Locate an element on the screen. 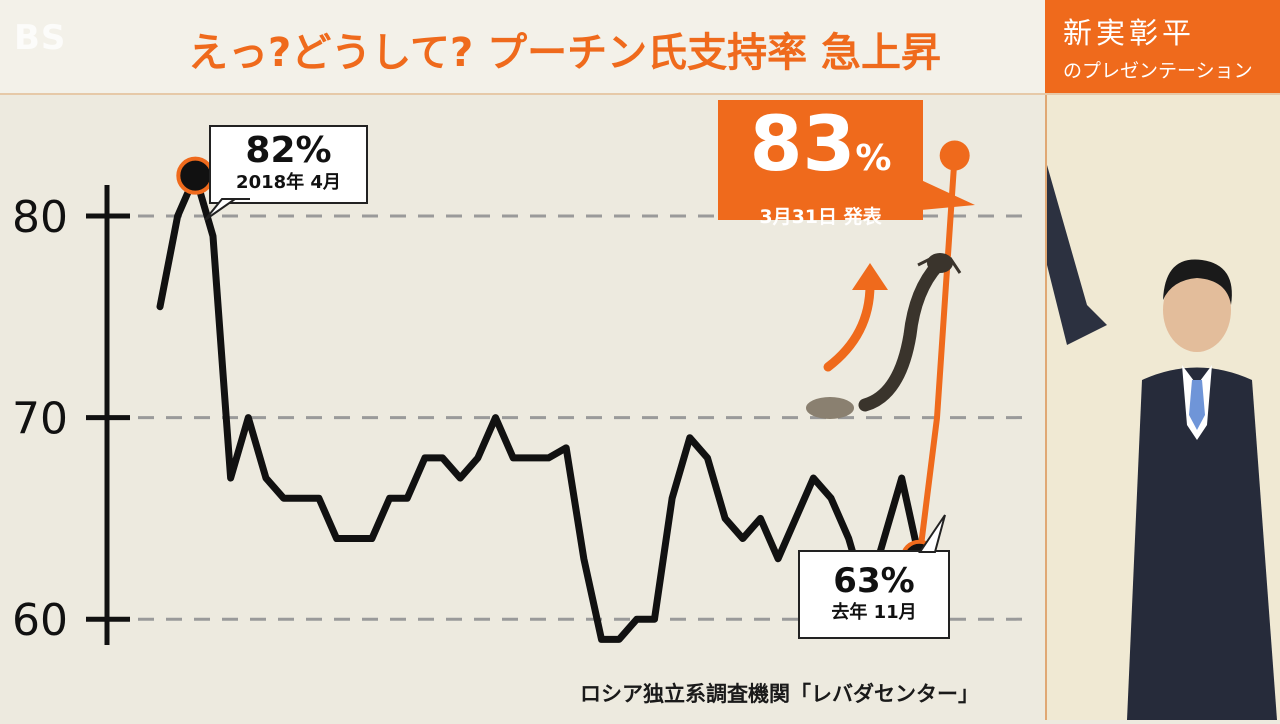 Image resolution: width=1280 pixels, height=724 pixels. headline: えっ?どうして? プーチン氏支持率 急上昇 is located at coordinates (565, 53).